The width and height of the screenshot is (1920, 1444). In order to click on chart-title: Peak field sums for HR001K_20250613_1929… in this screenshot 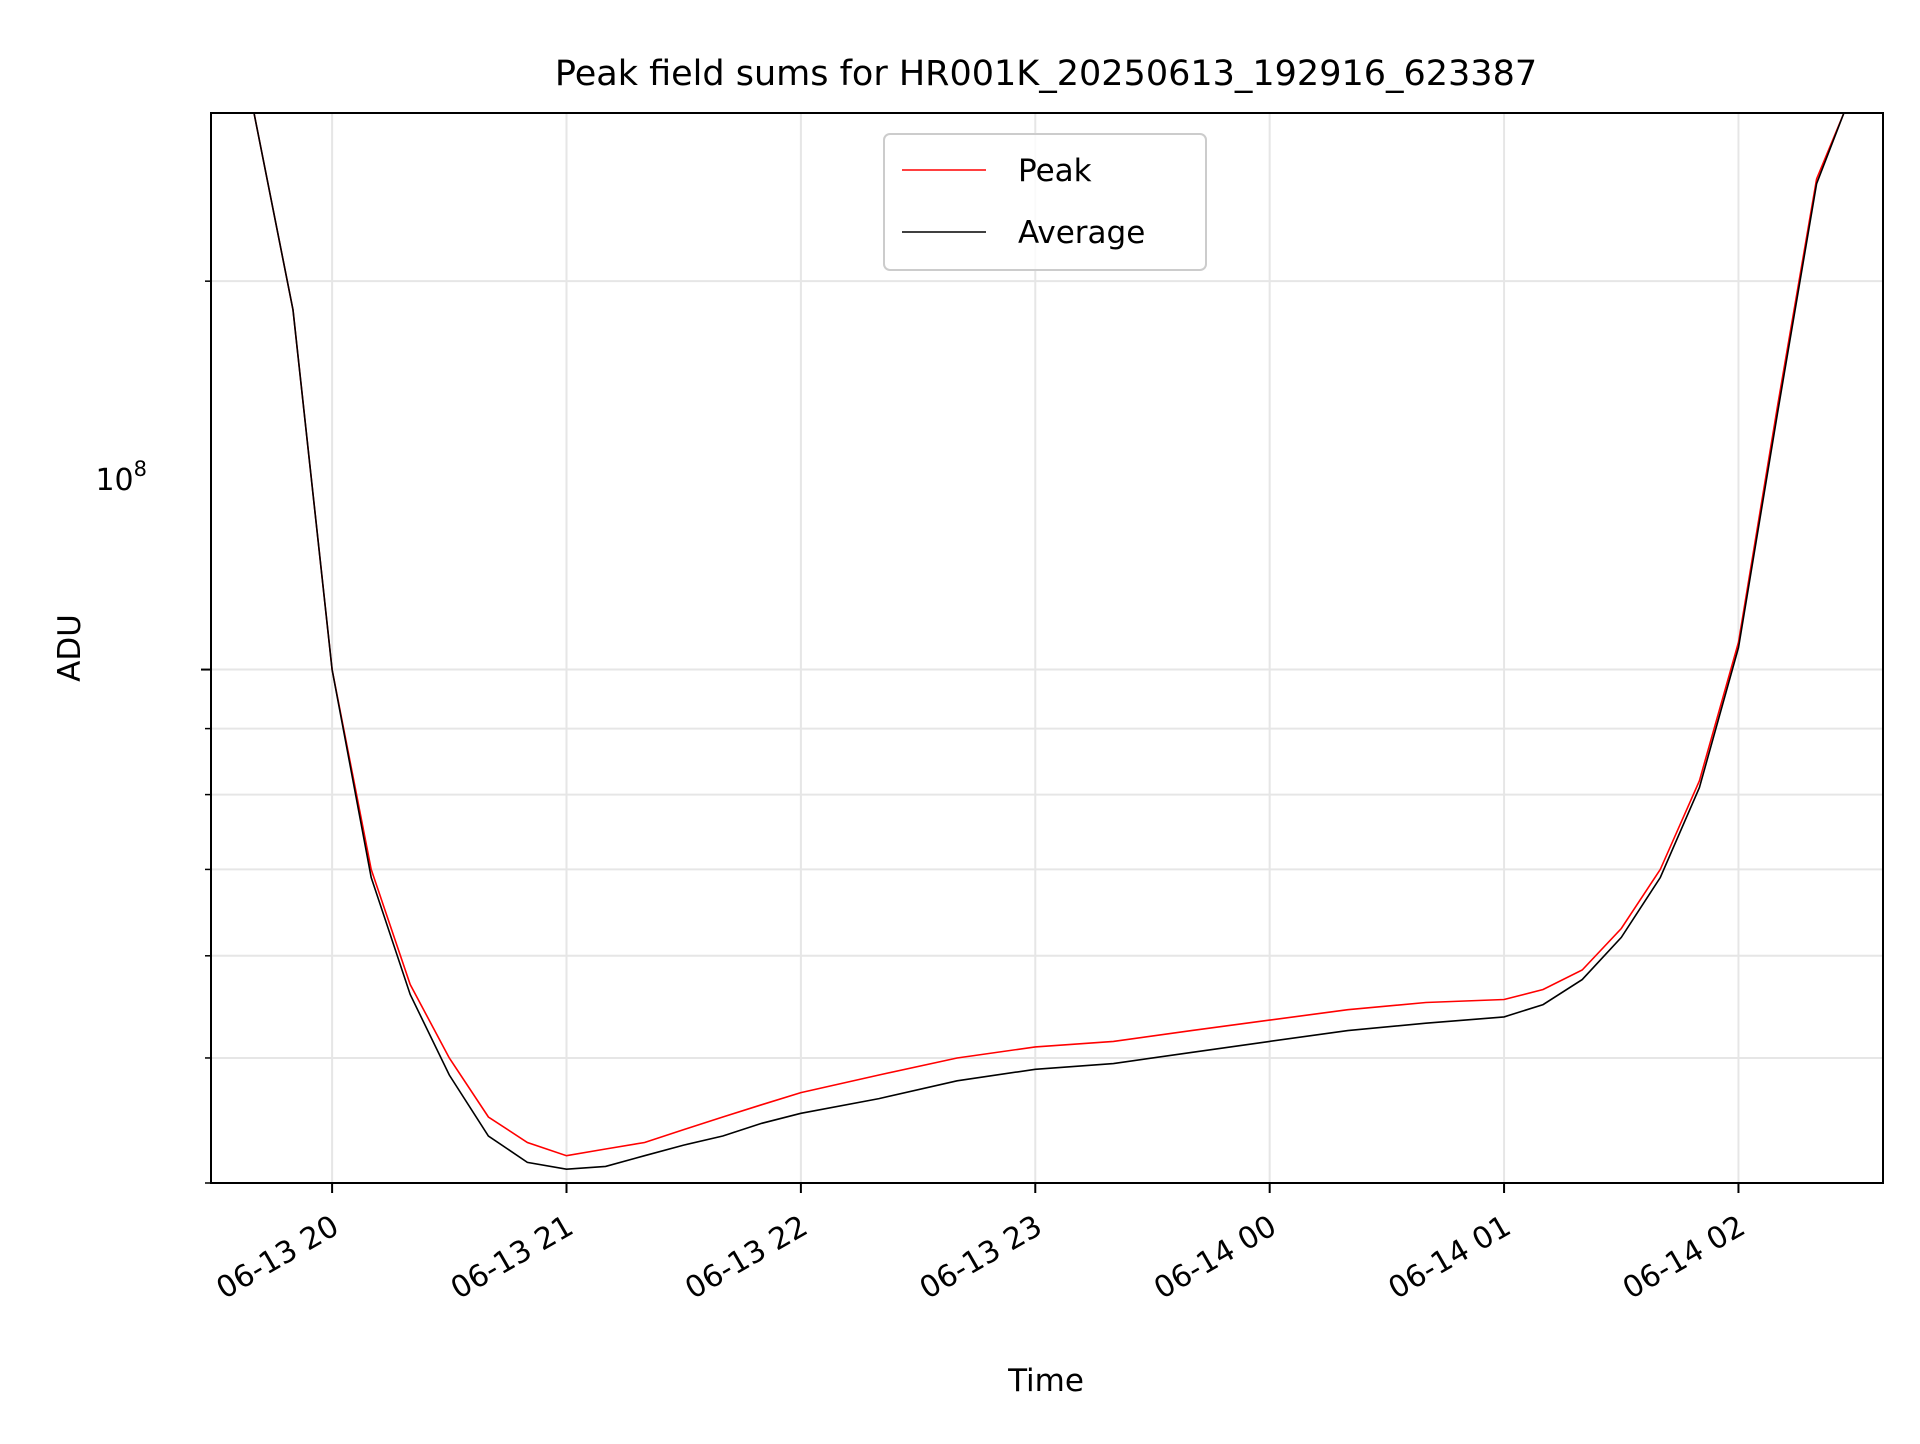, I will do `click(1046, 74)`.